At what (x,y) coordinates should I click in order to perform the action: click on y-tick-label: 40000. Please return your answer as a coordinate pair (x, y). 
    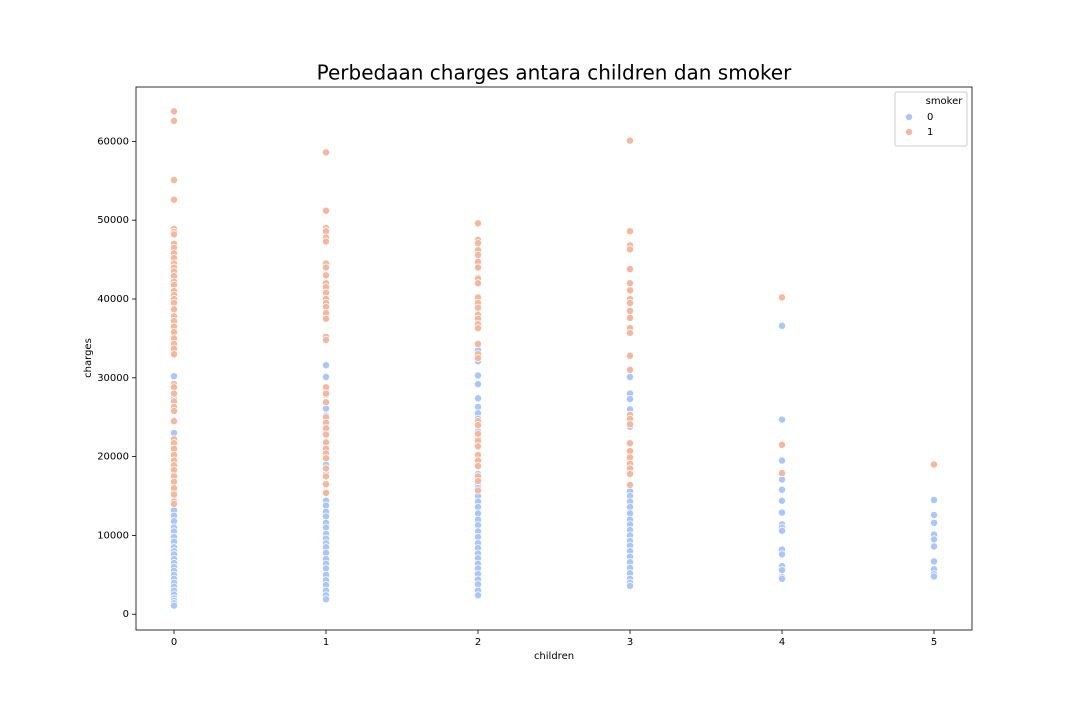
    Looking at the image, I should click on (113, 299).